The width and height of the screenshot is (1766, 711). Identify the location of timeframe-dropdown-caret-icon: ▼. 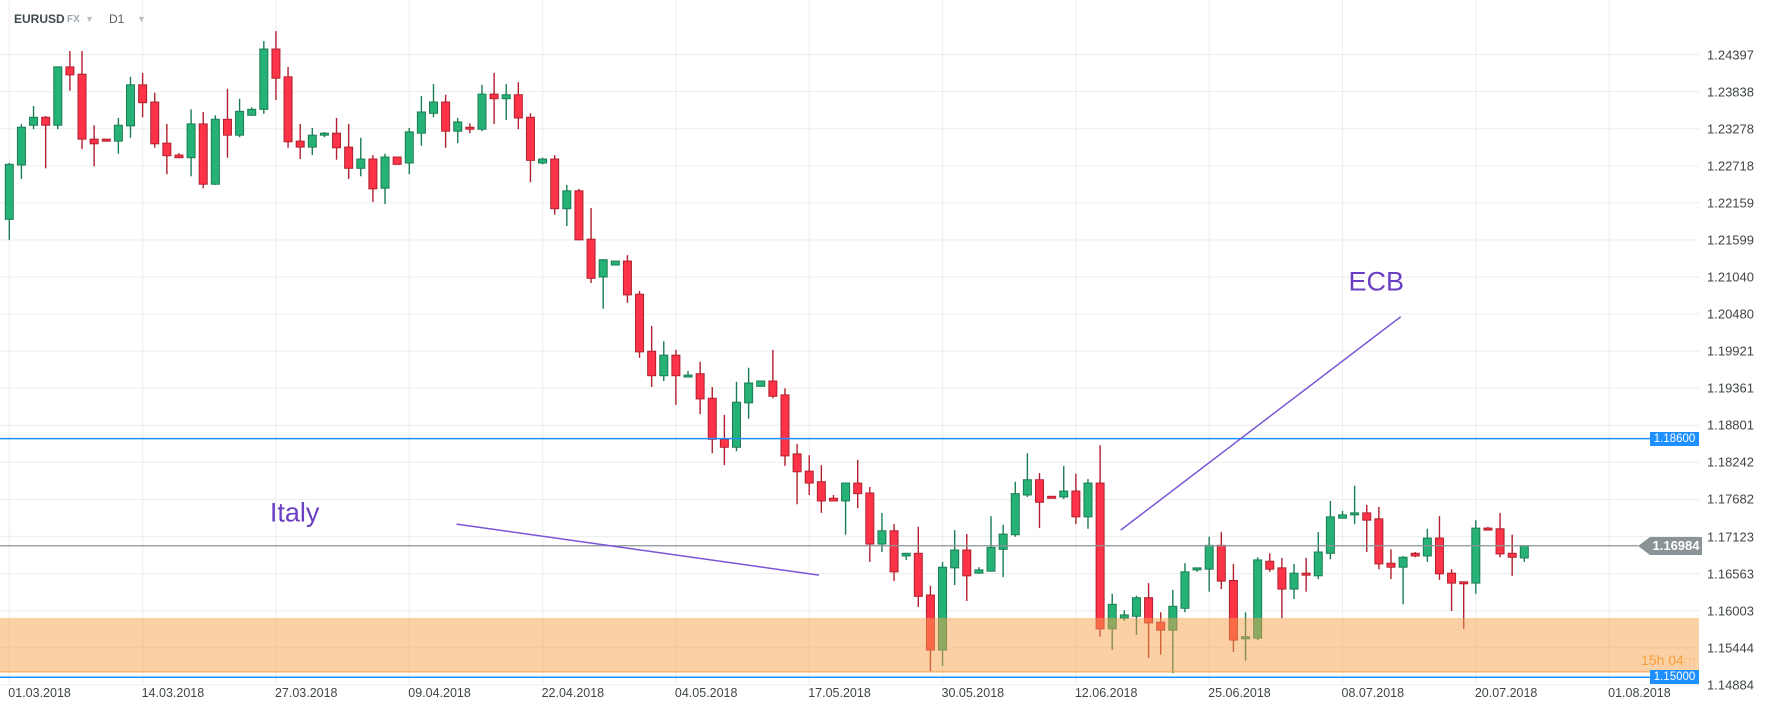
(141, 19).